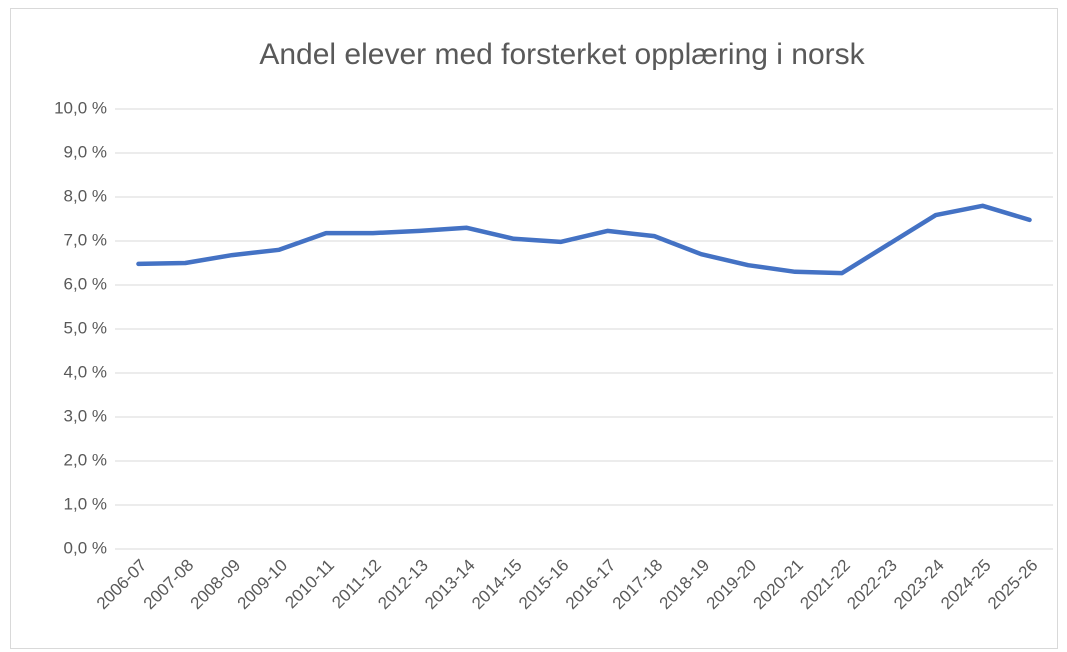 This screenshot has height=652, width=1067. I want to click on y-tick-label: 4,0 %, so click(85, 371).